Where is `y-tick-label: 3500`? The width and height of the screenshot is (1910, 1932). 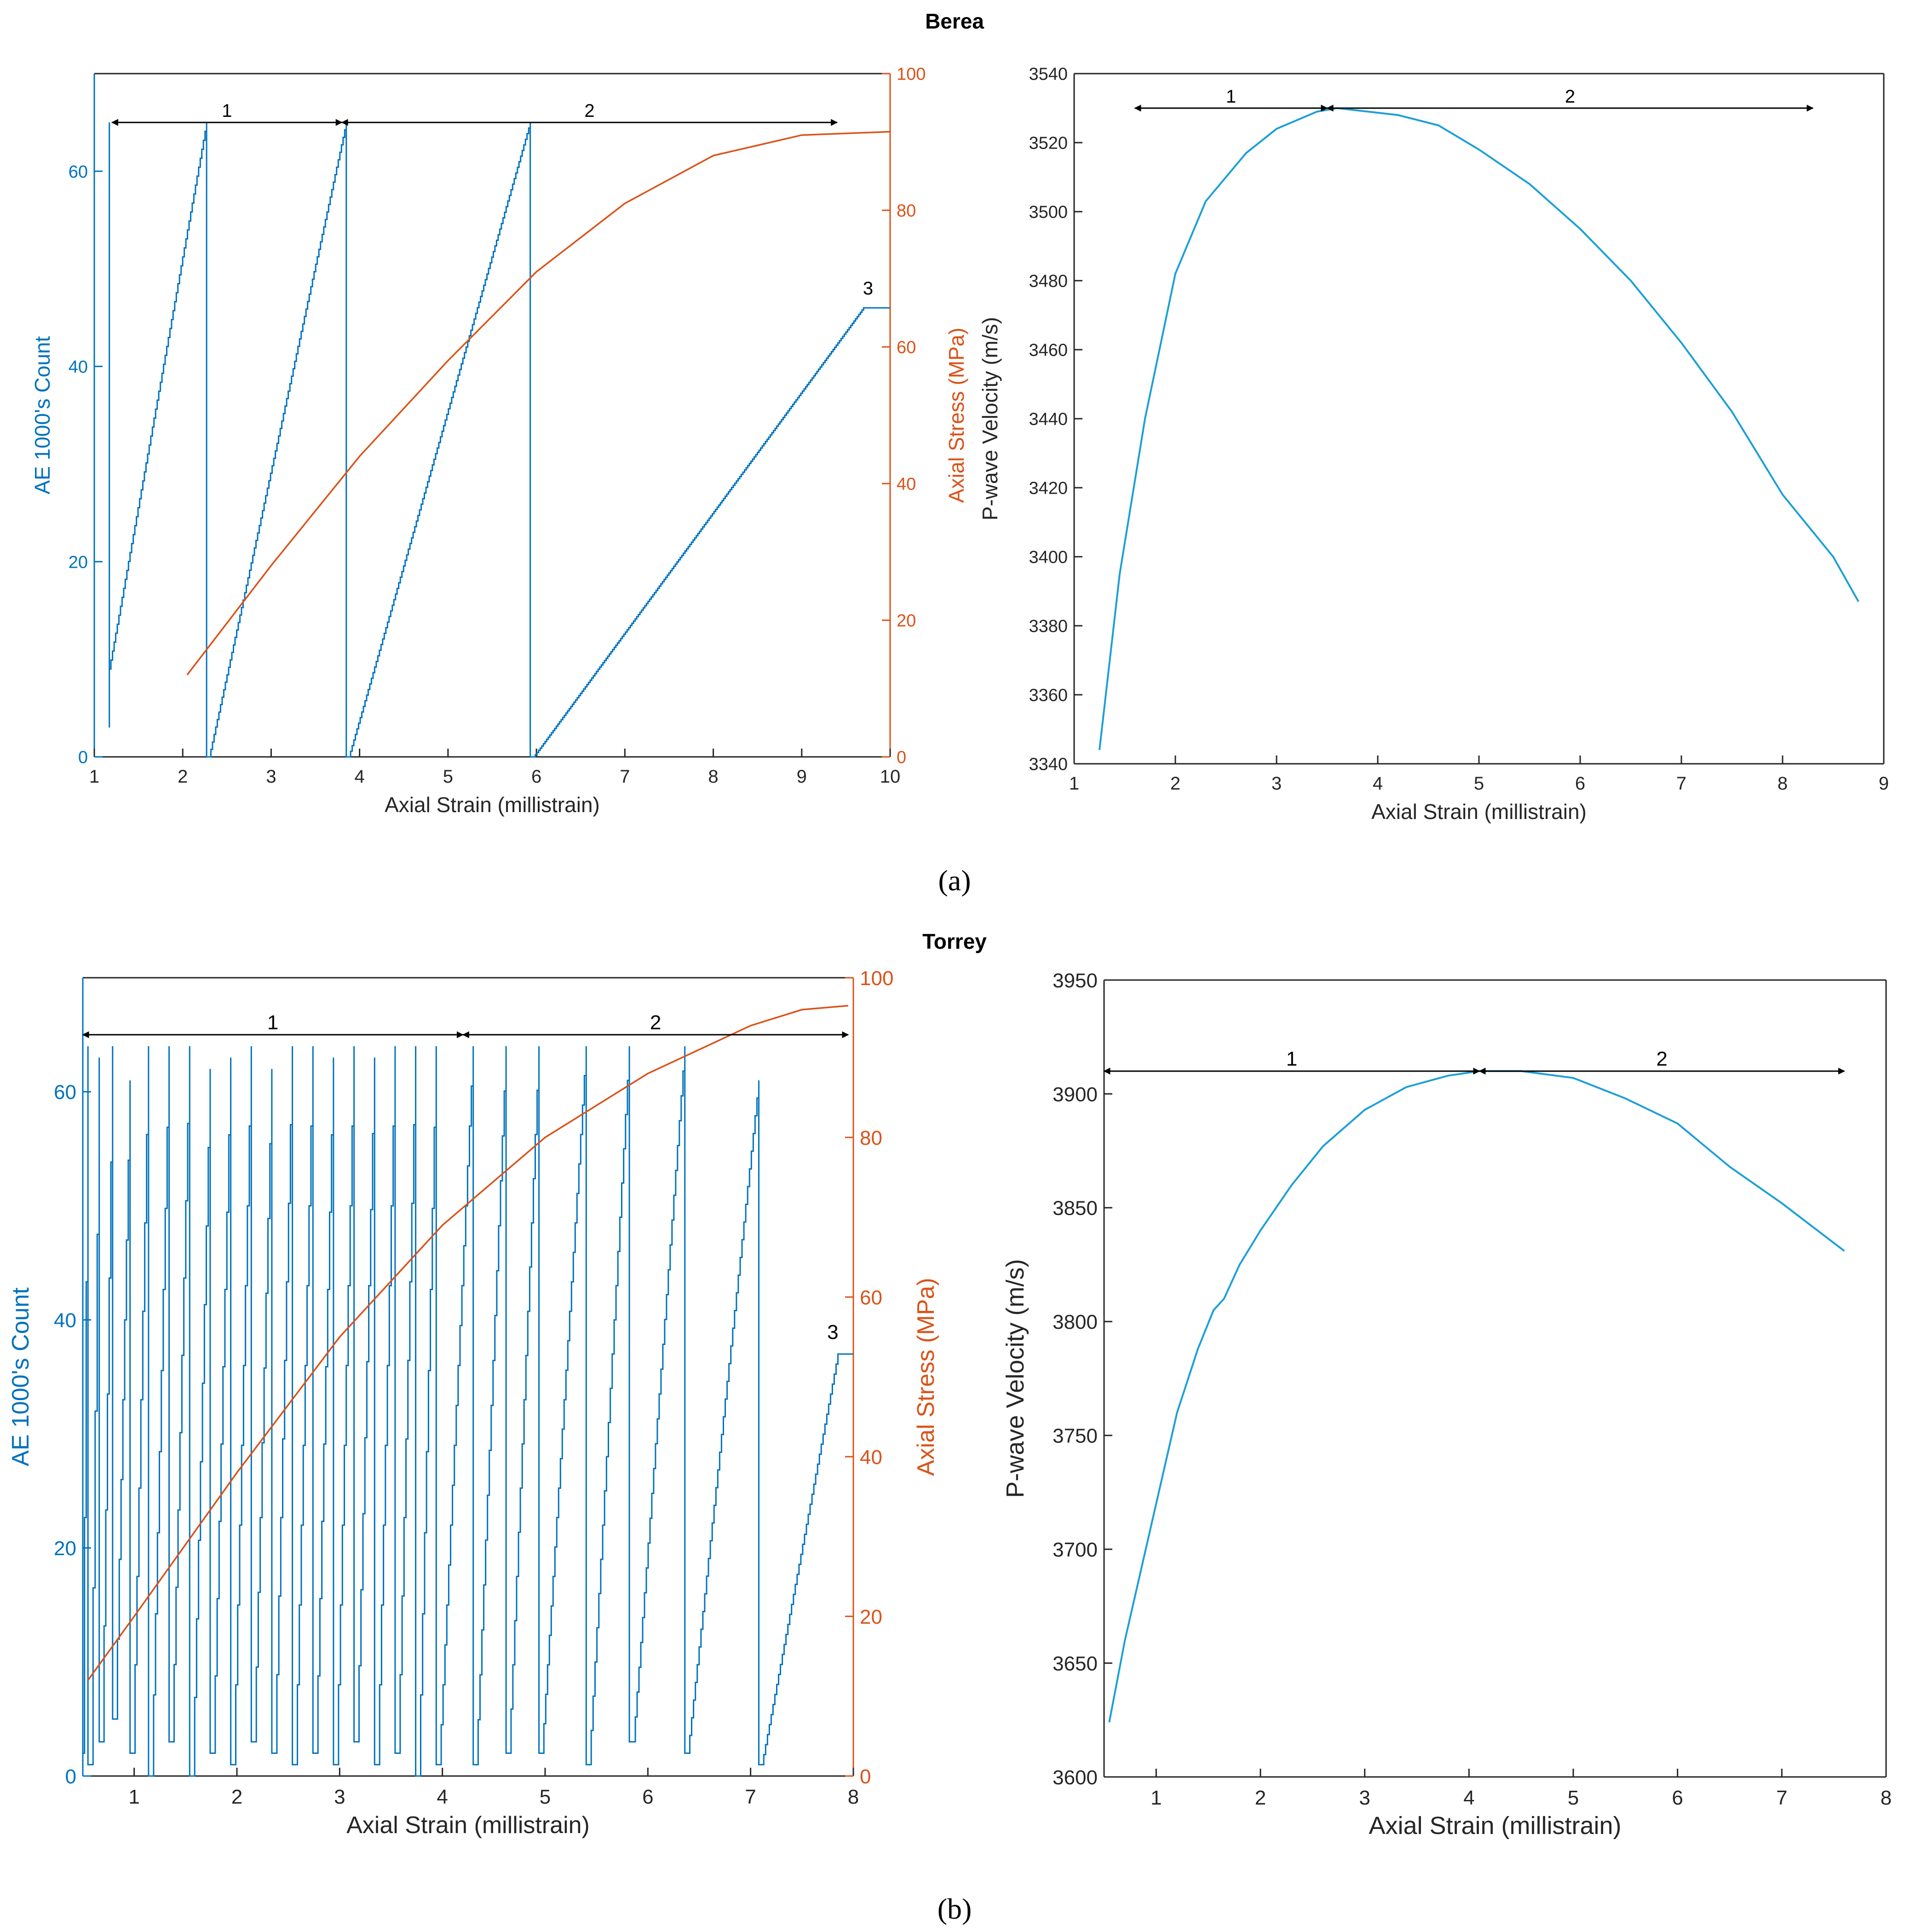 y-tick-label: 3500 is located at coordinates (1048, 213).